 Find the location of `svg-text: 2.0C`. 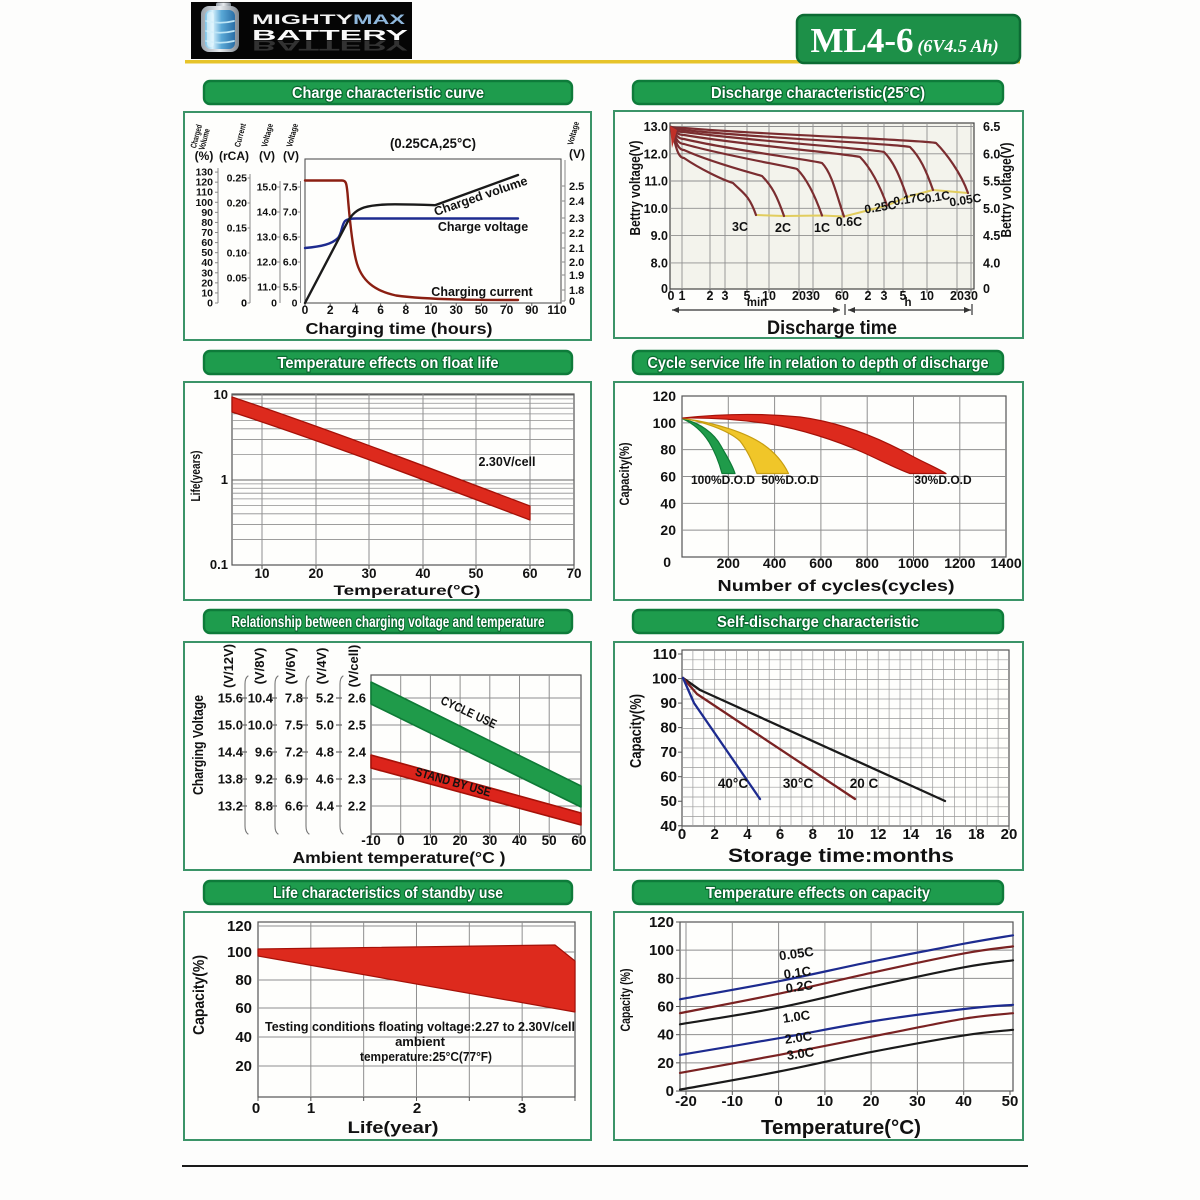

svg-text: 2.0C is located at coordinates (799, 1037).